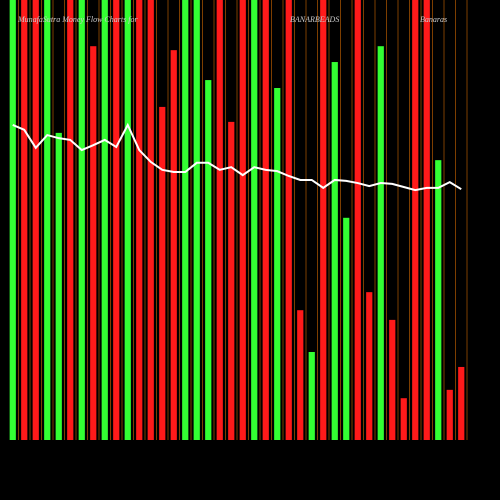  Describe the element at coordinates (433, 19) in the screenshot. I see `company: Banaras` at that location.